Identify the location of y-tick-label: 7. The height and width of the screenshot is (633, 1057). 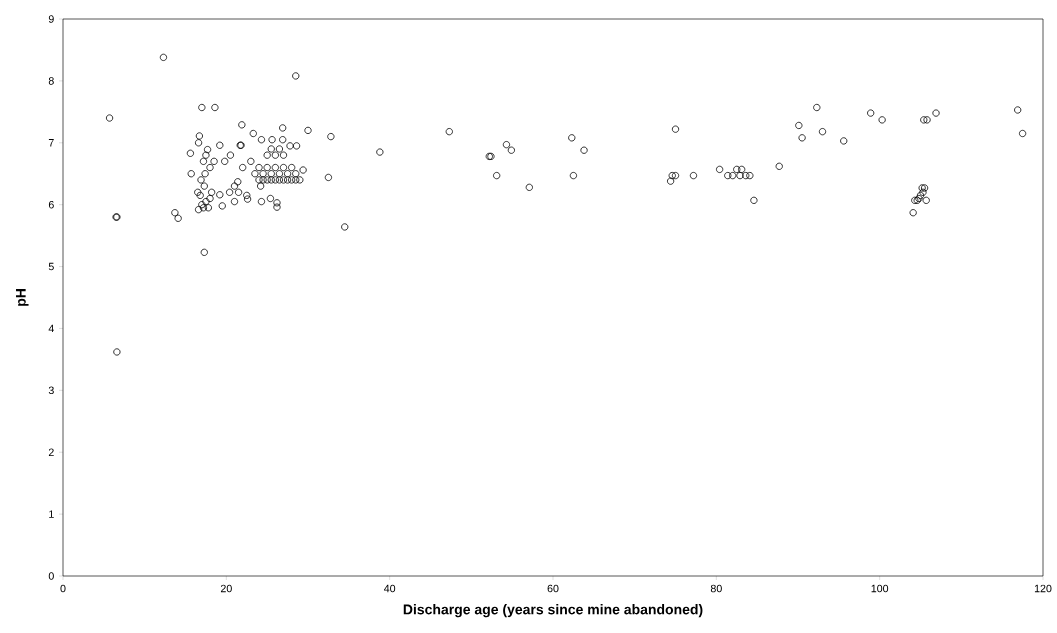
(51, 143).